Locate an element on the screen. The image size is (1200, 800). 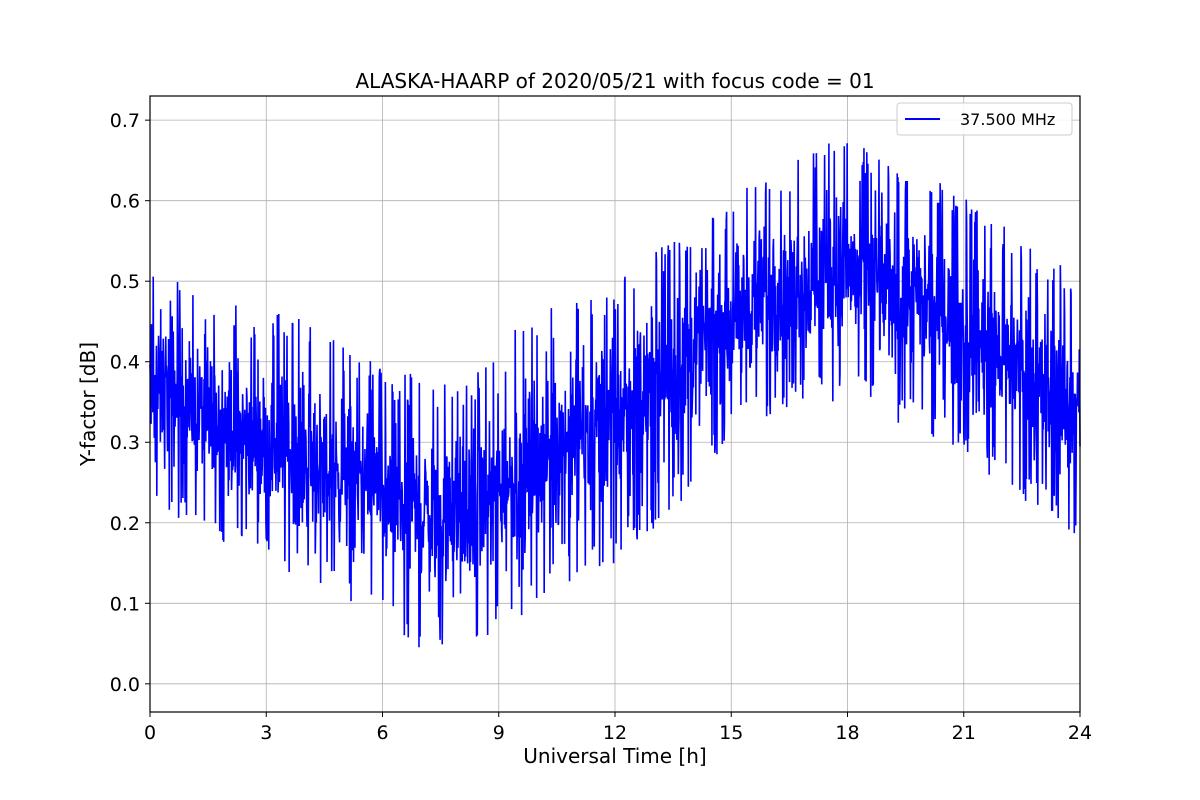
y-tick-label-0: 0.0 is located at coordinates (125, 685).